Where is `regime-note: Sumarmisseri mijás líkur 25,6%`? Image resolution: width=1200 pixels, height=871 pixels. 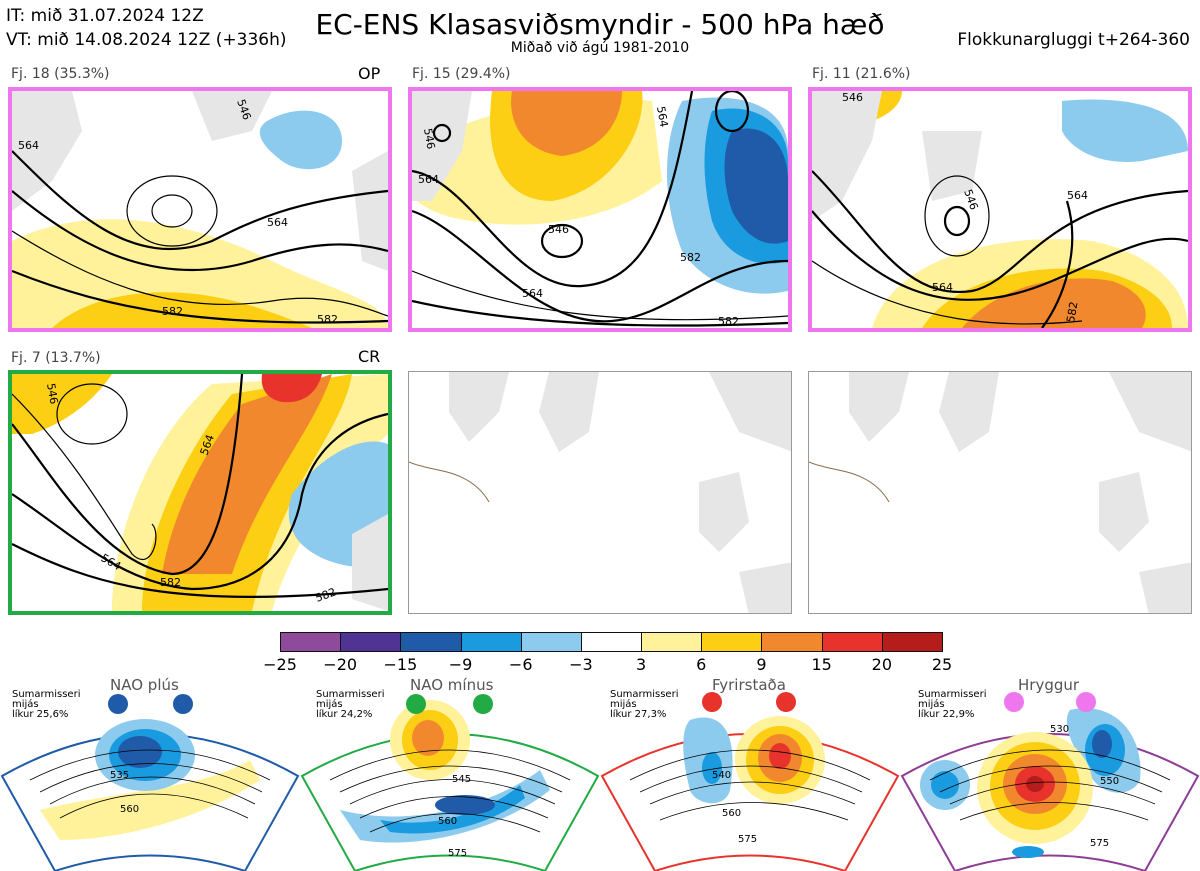 regime-note: Sumarmisseri mijás líkur 25,6% is located at coordinates (46, 704).